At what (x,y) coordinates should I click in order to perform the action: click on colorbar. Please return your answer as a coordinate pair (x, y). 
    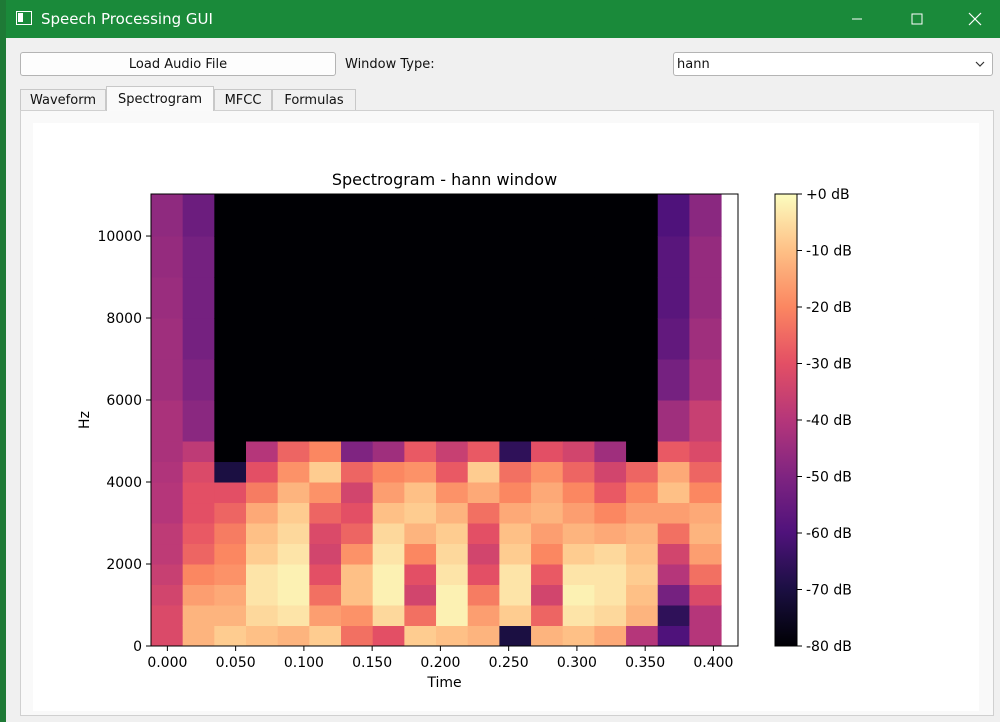
    Looking at the image, I should click on (786, 420).